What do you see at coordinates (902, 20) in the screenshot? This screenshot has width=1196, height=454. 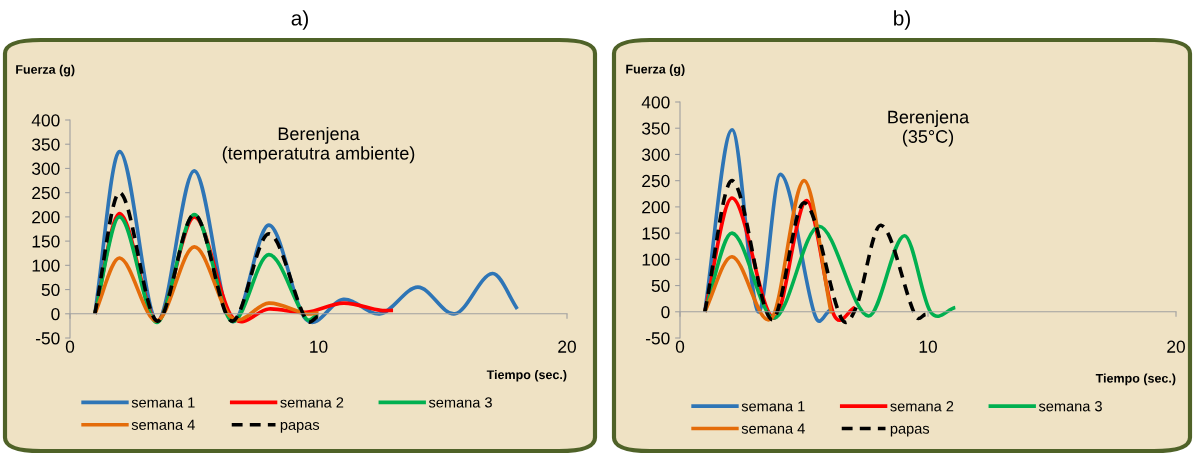 I see `text: b)` at bounding box center [902, 20].